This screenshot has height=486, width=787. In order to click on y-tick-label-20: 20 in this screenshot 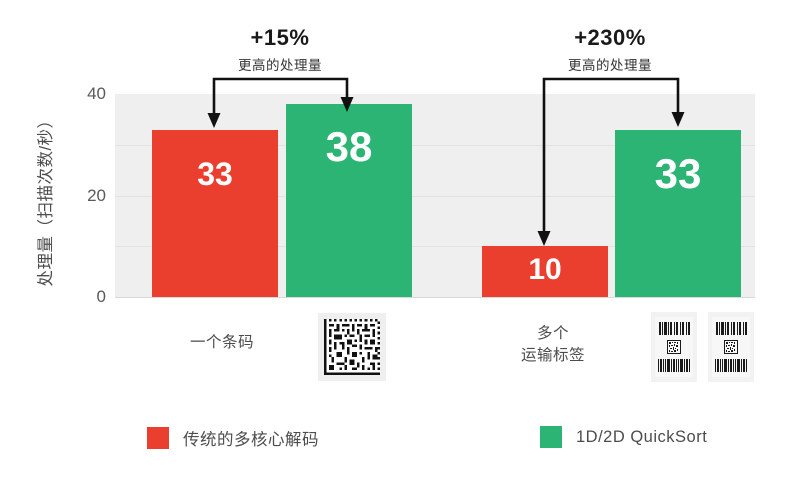, I will do `click(96, 195)`.